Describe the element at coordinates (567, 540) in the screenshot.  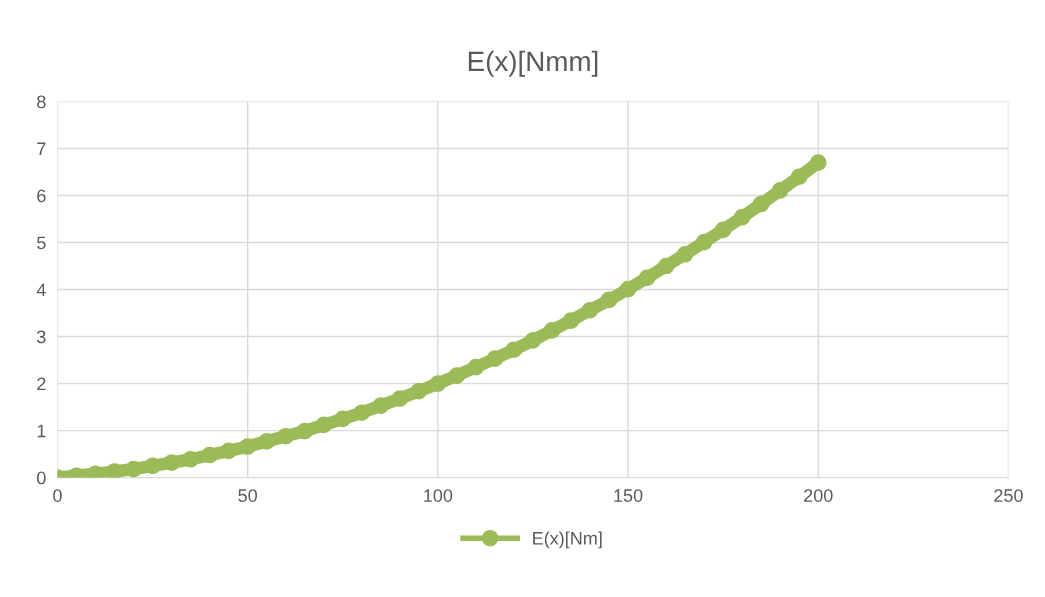
I see `legend-label: E(x)[Nm]` at that location.